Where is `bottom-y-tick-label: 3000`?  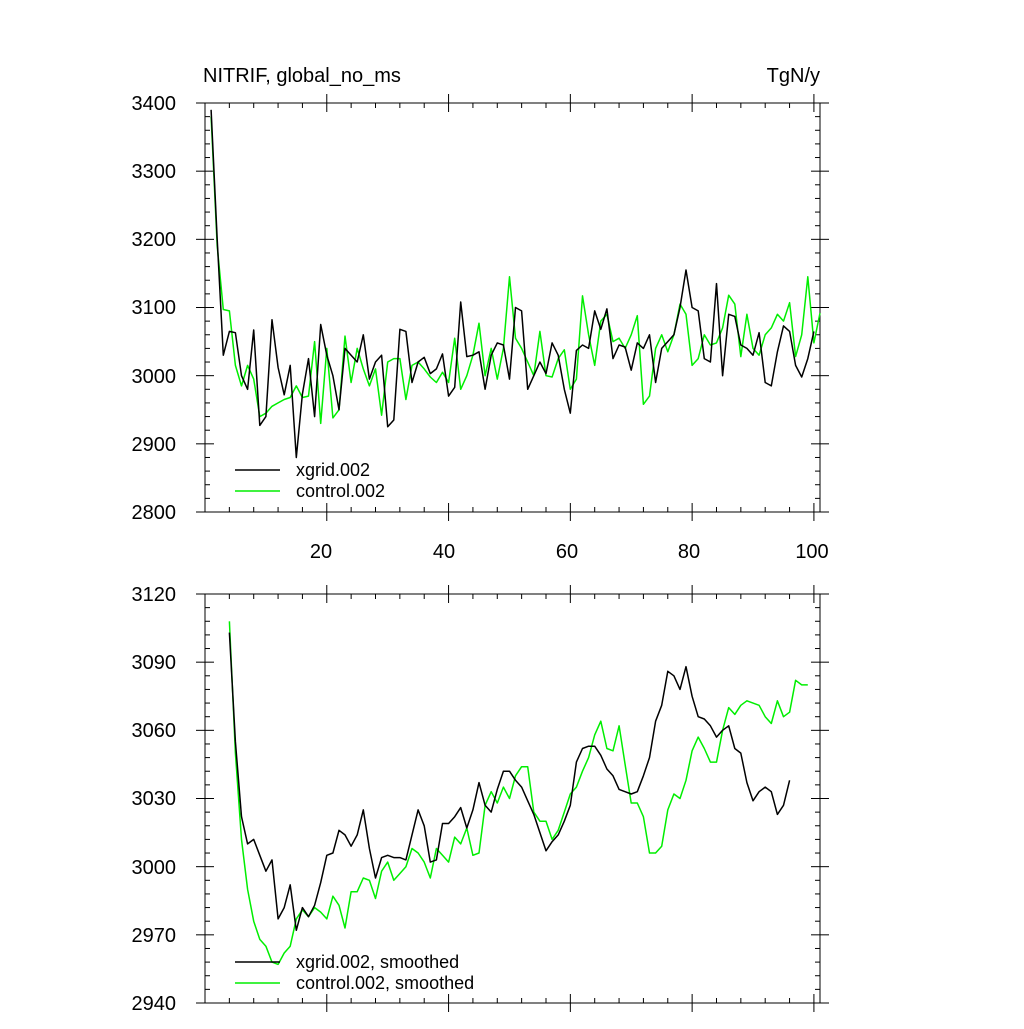 bottom-y-tick-label: 3000 is located at coordinates (154, 868).